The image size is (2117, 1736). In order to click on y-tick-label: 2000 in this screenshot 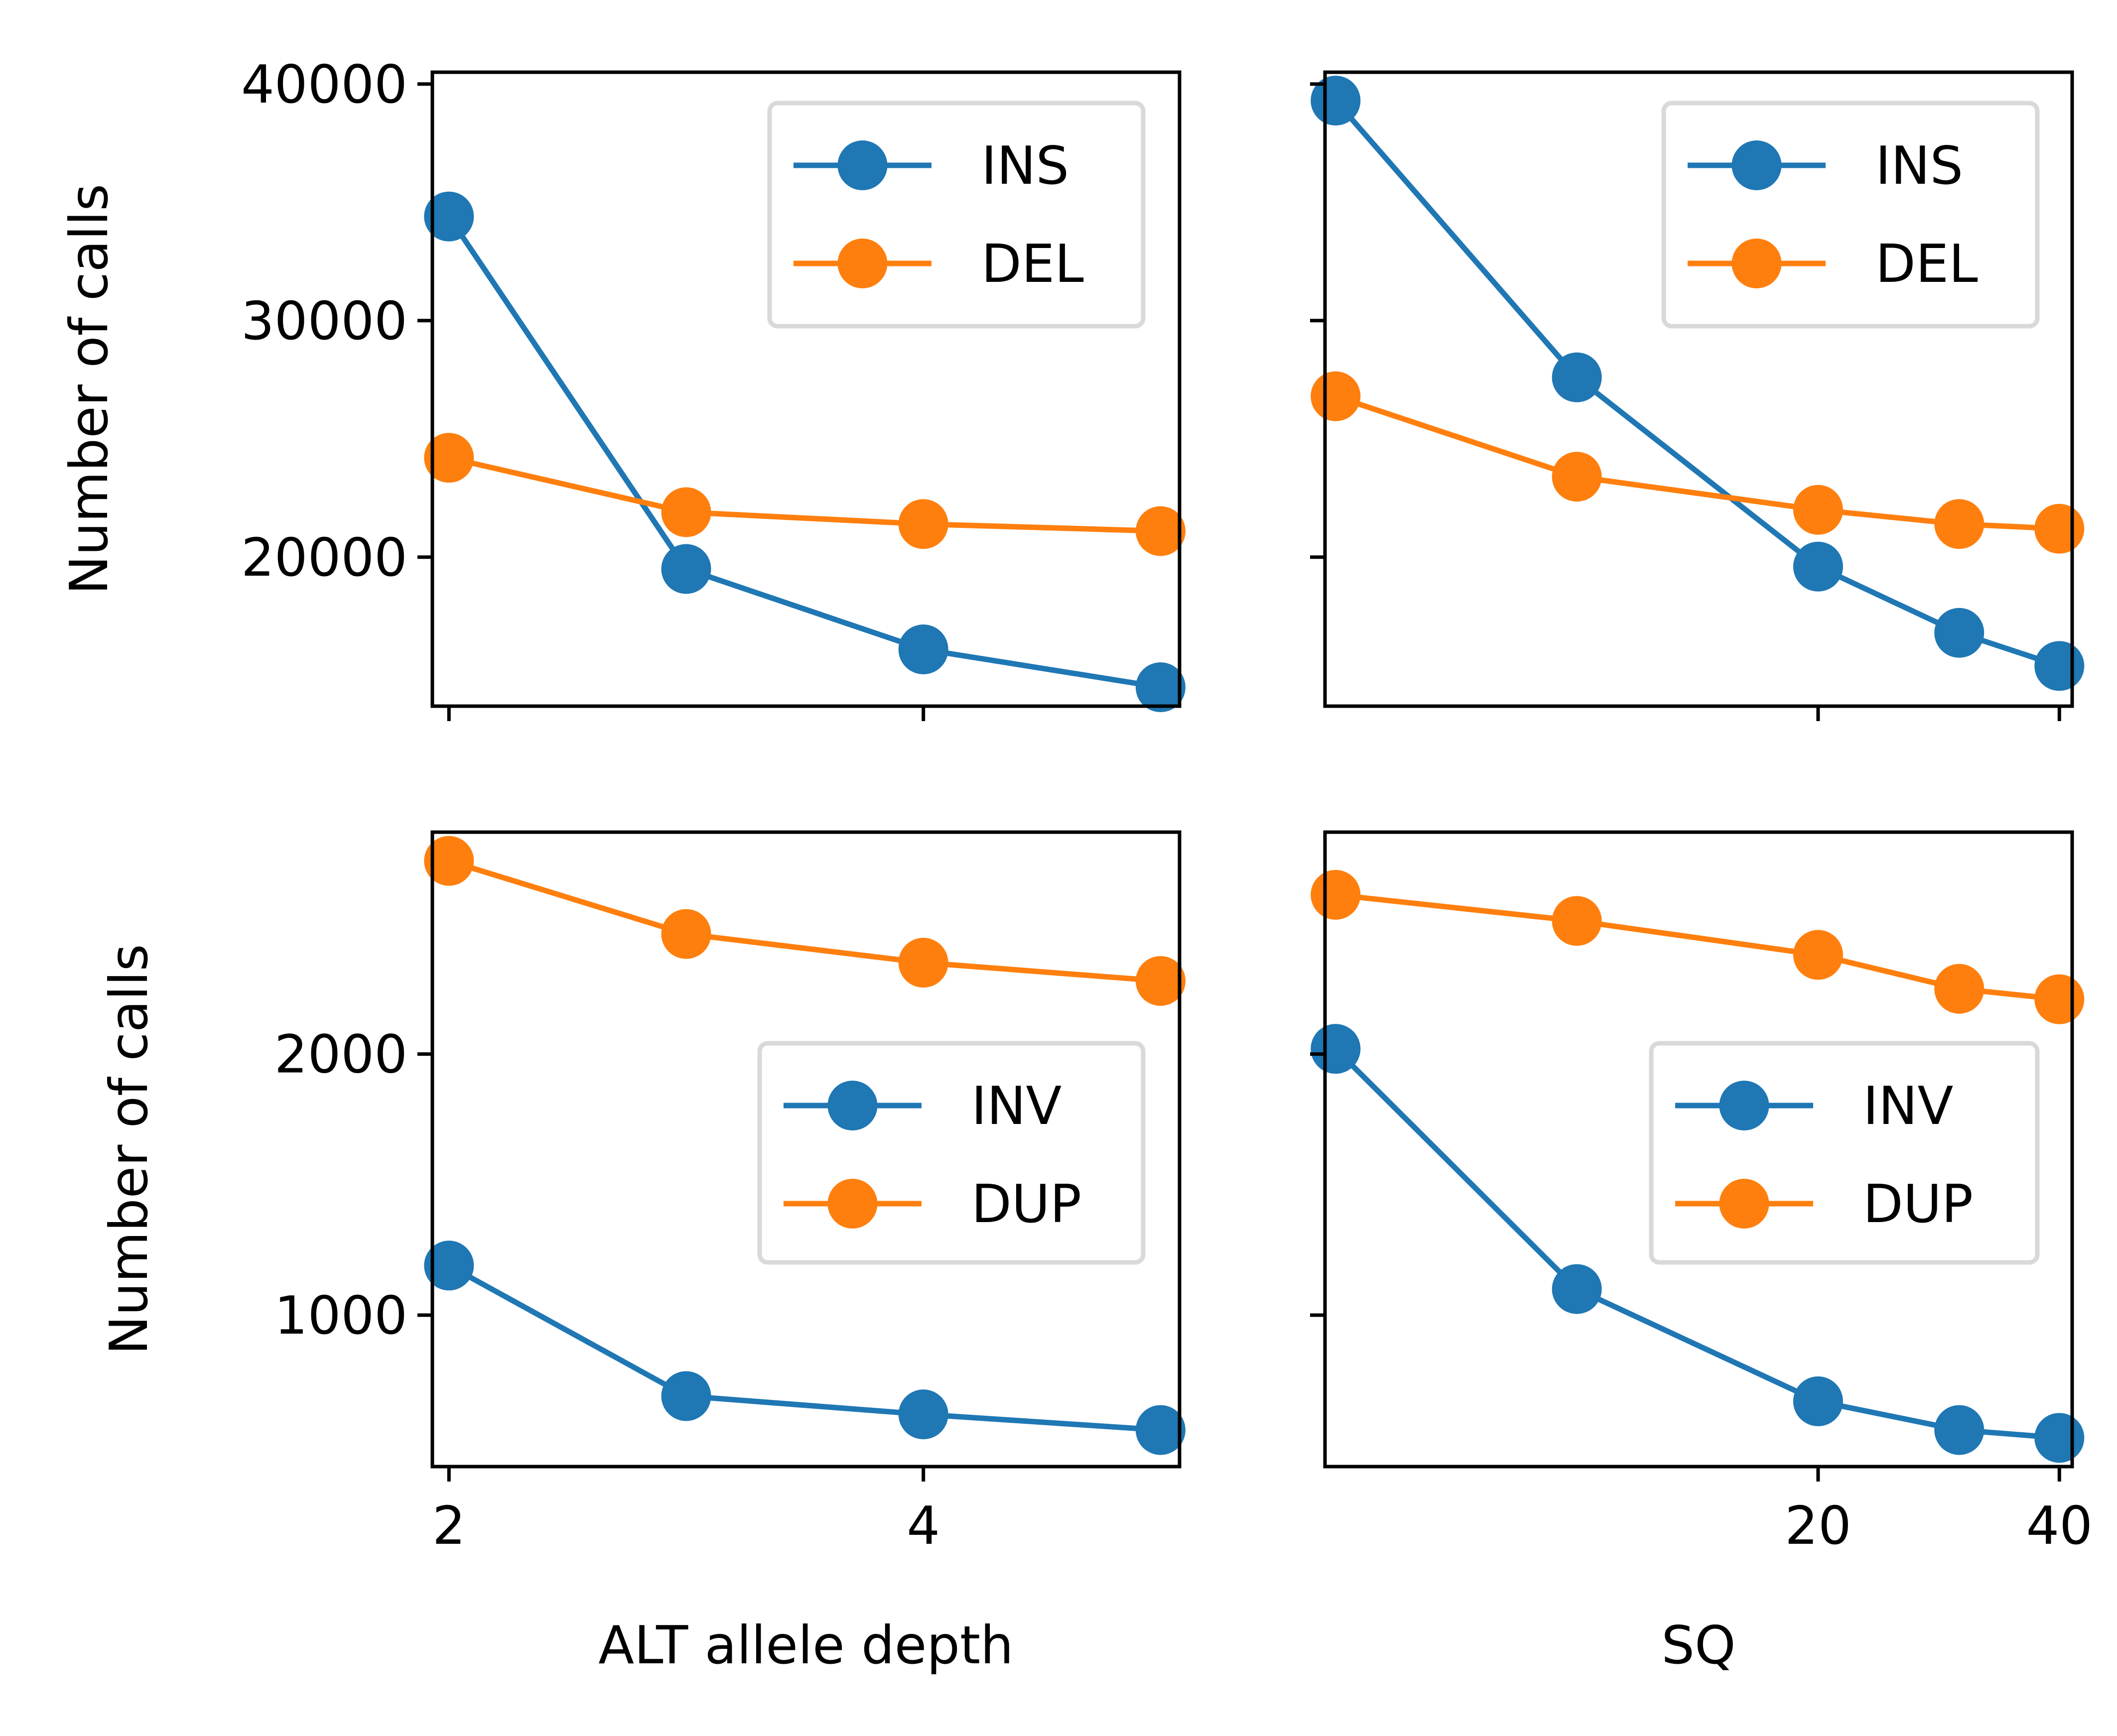, I will do `click(340, 1055)`.